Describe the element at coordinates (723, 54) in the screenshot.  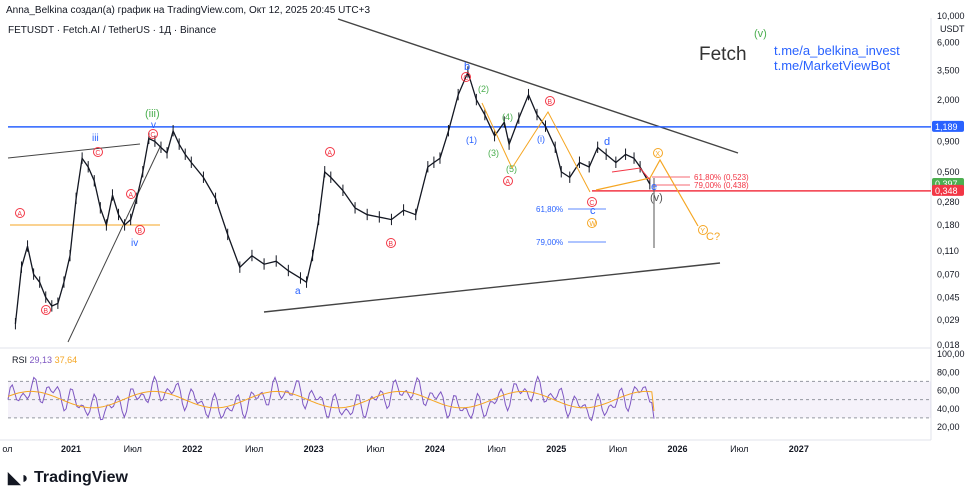
I see `brand-label: Fetch` at that location.